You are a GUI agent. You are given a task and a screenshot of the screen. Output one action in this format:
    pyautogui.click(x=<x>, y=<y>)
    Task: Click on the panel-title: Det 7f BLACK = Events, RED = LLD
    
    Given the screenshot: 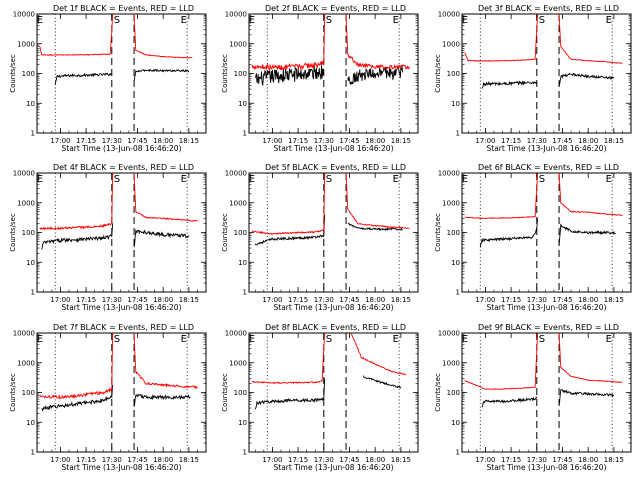 What is the action you would take?
    pyautogui.click(x=123, y=327)
    